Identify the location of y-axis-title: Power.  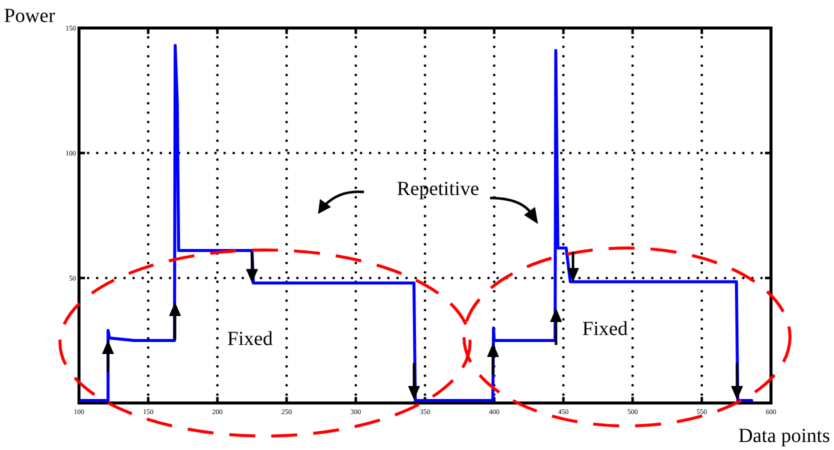
(30, 16).